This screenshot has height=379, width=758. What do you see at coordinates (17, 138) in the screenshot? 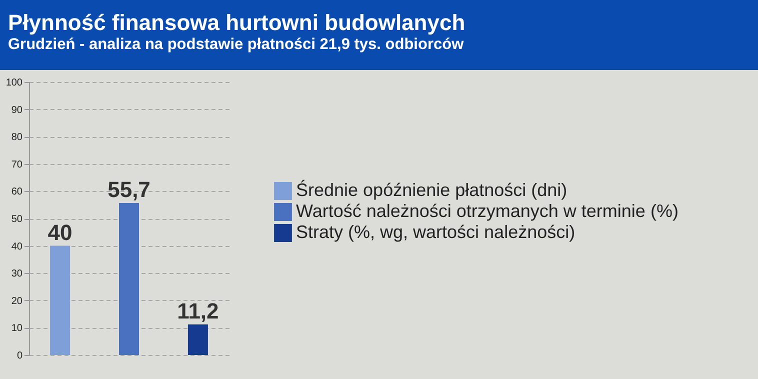
I see `y-tick-label: 80` at bounding box center [17, 138].